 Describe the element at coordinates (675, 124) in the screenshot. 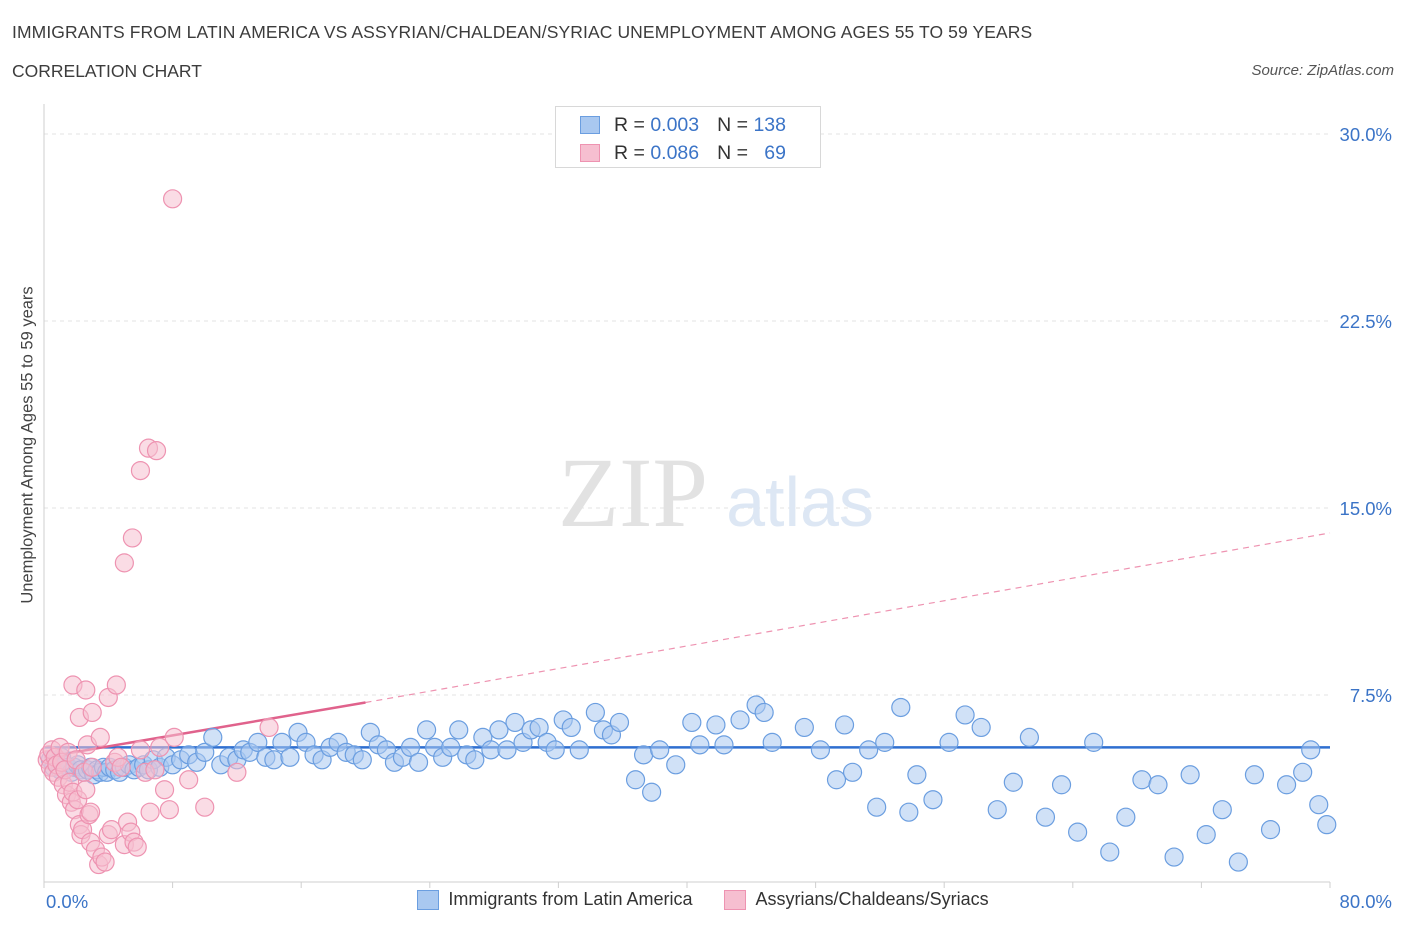

I see `r-value: 0.003` at that location.